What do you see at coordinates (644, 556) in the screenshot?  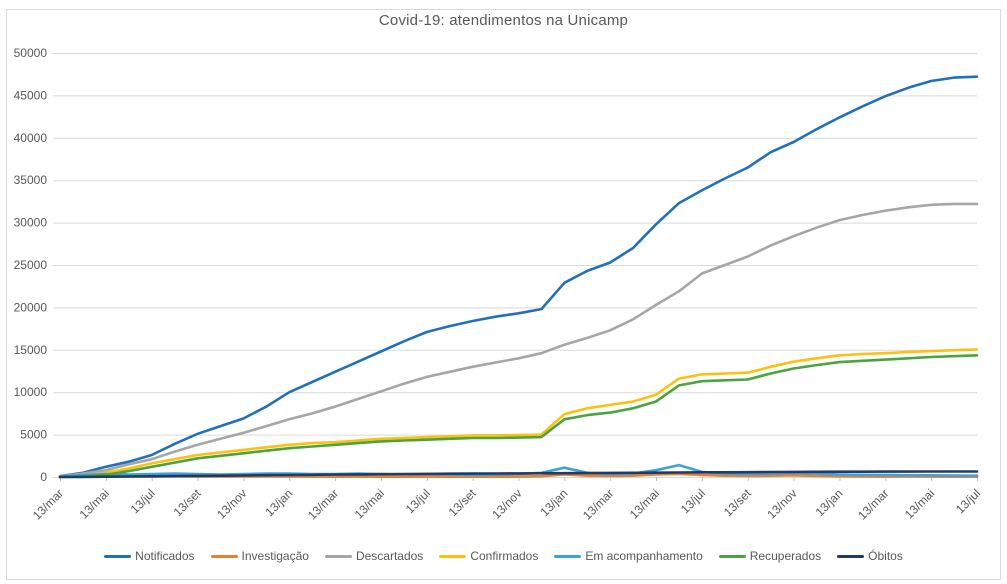 I see `legend-label: Em acompanhamento` at bounding box center [644, 556].